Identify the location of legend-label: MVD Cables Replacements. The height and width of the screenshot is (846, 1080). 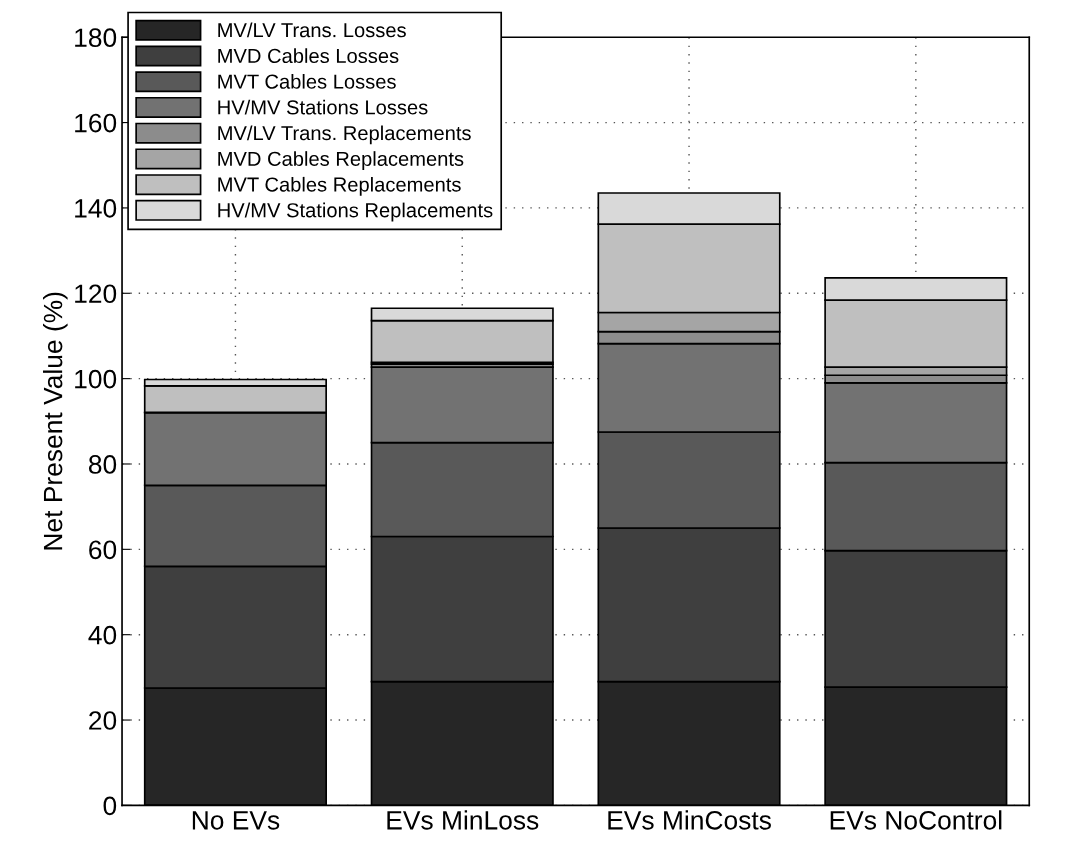
(341, 160).